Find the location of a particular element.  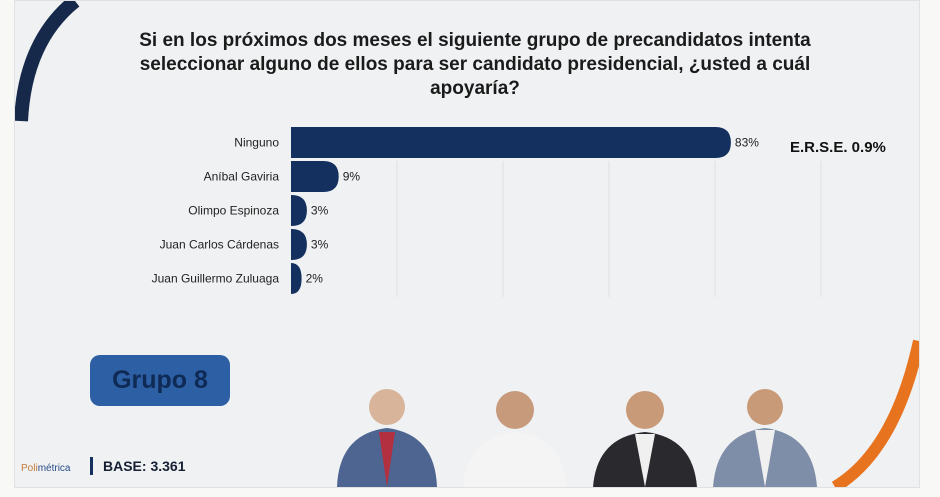

category-label: Olimpo Espinoza is located at coordinates (233, 211).